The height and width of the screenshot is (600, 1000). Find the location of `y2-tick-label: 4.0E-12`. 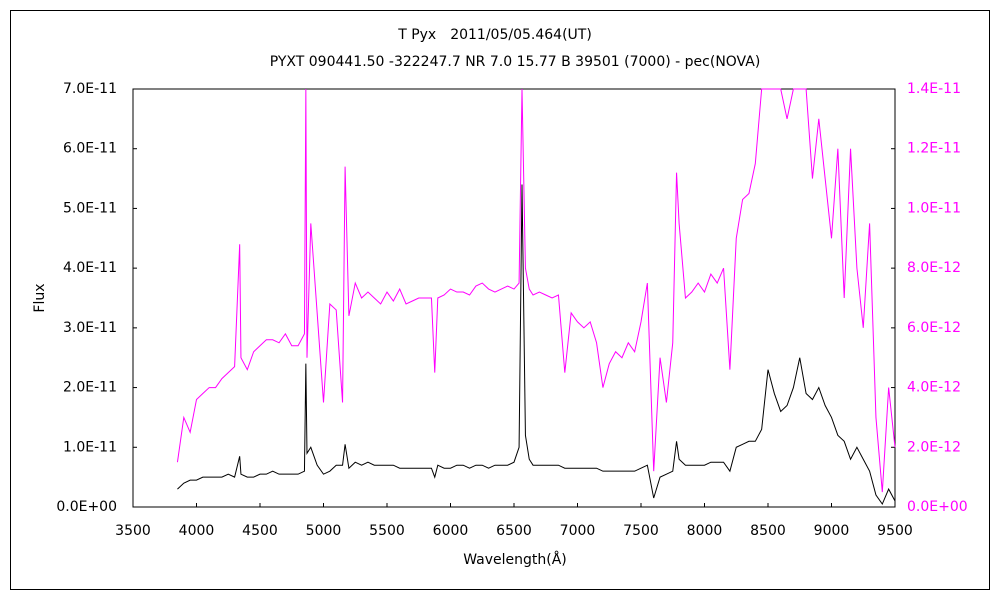

y2-tick-label: 4.0E-12 is located at coordinates (934, 388).